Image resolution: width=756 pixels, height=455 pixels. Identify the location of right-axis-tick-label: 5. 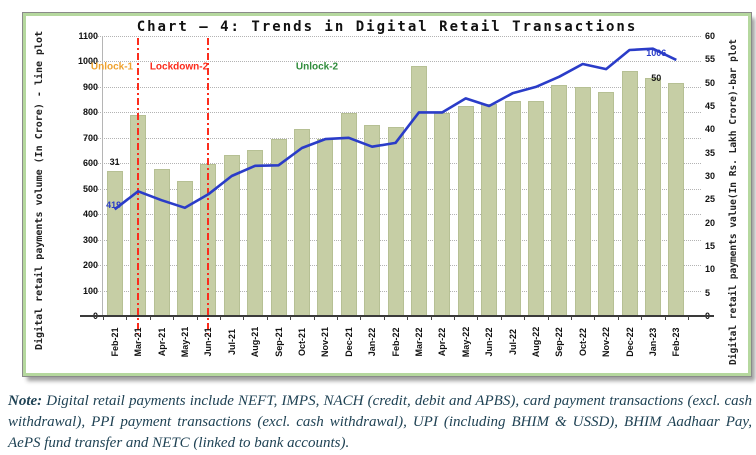
(708, 292).